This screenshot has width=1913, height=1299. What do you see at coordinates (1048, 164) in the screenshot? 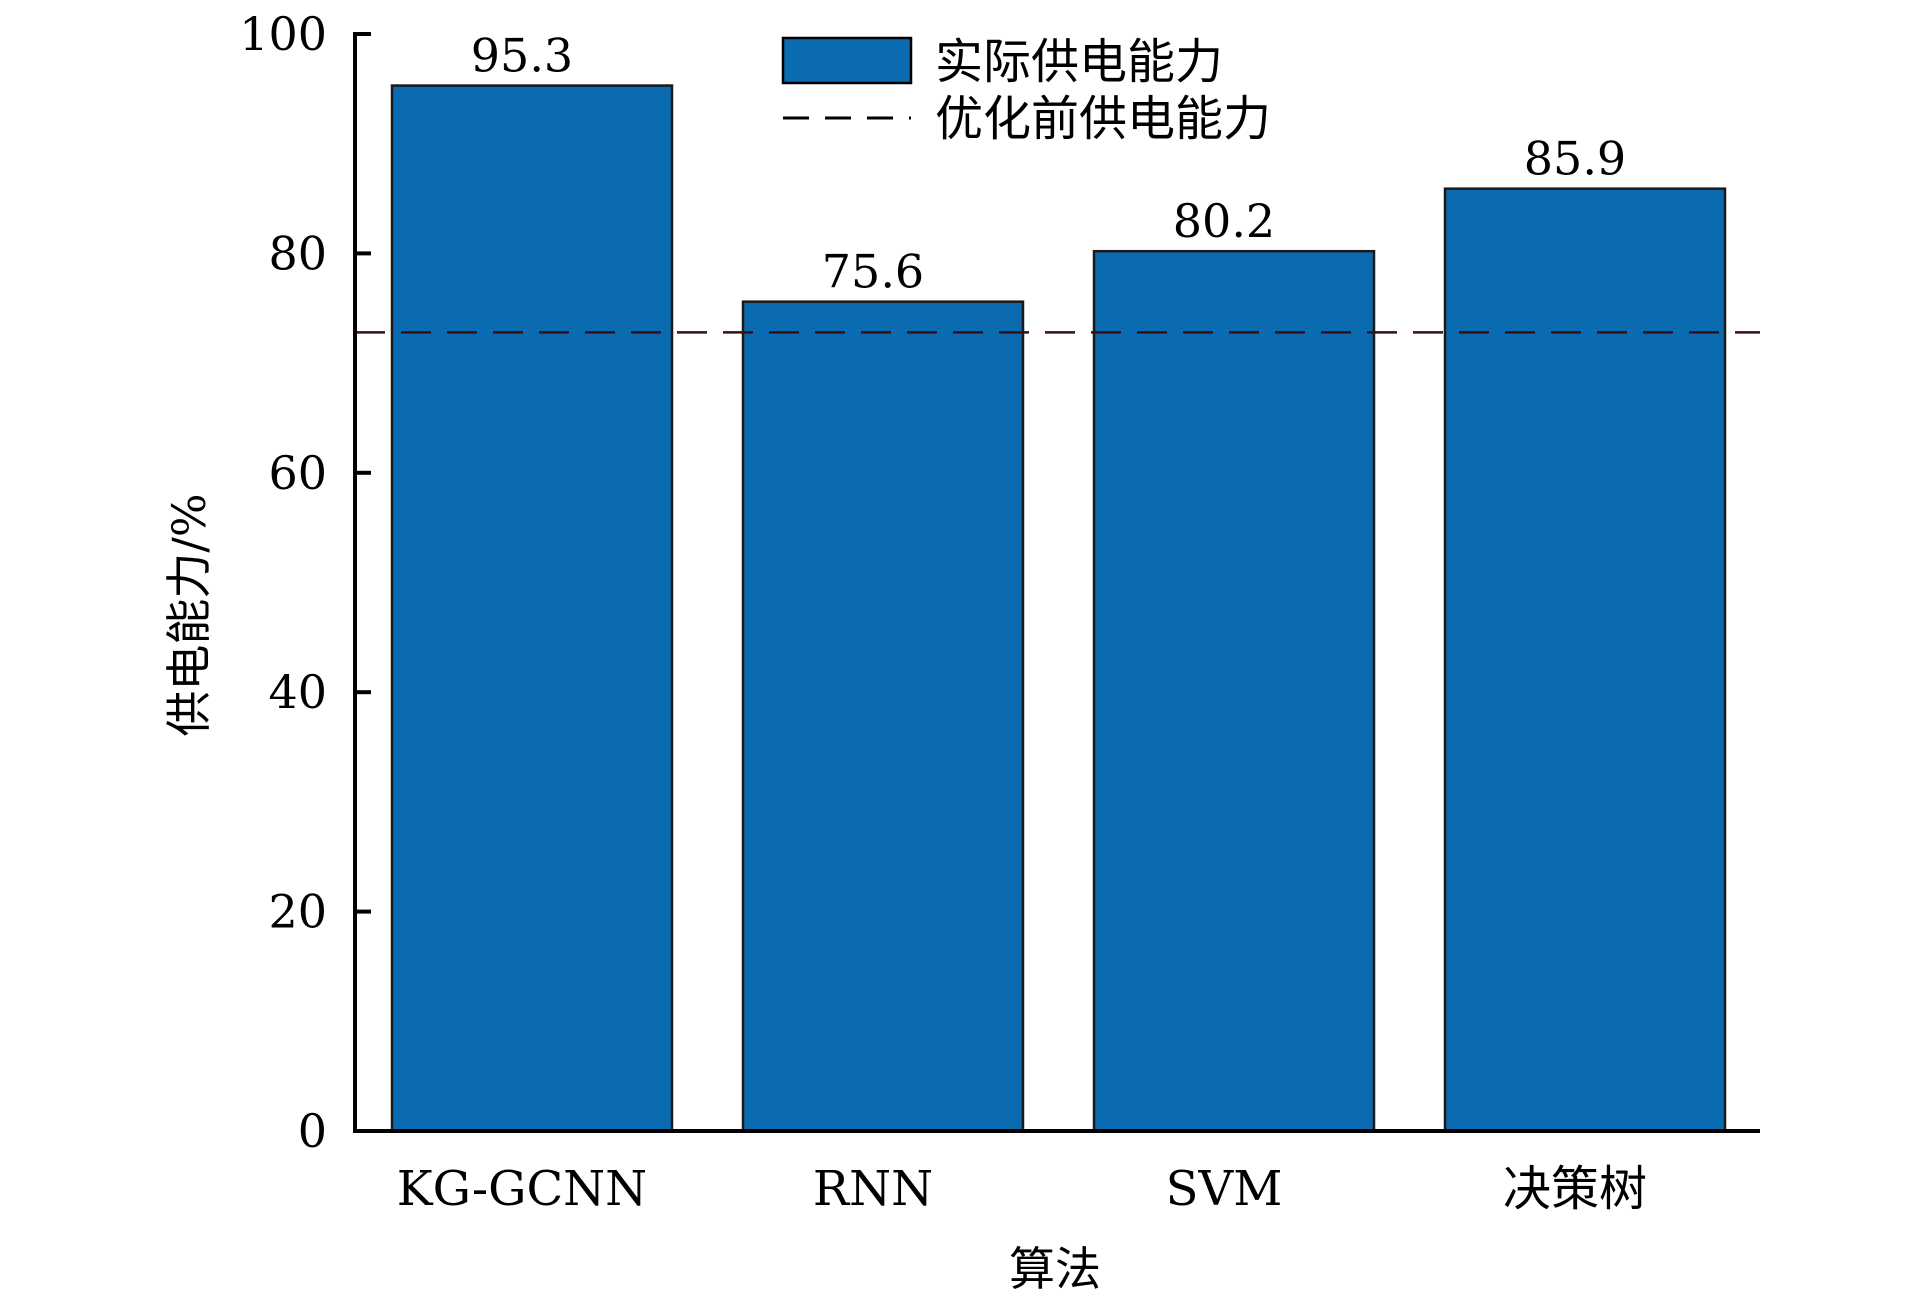
I see `data-labels-group: 95.3 75.6 80.2 85.9` at bounding box center [1048, 164].